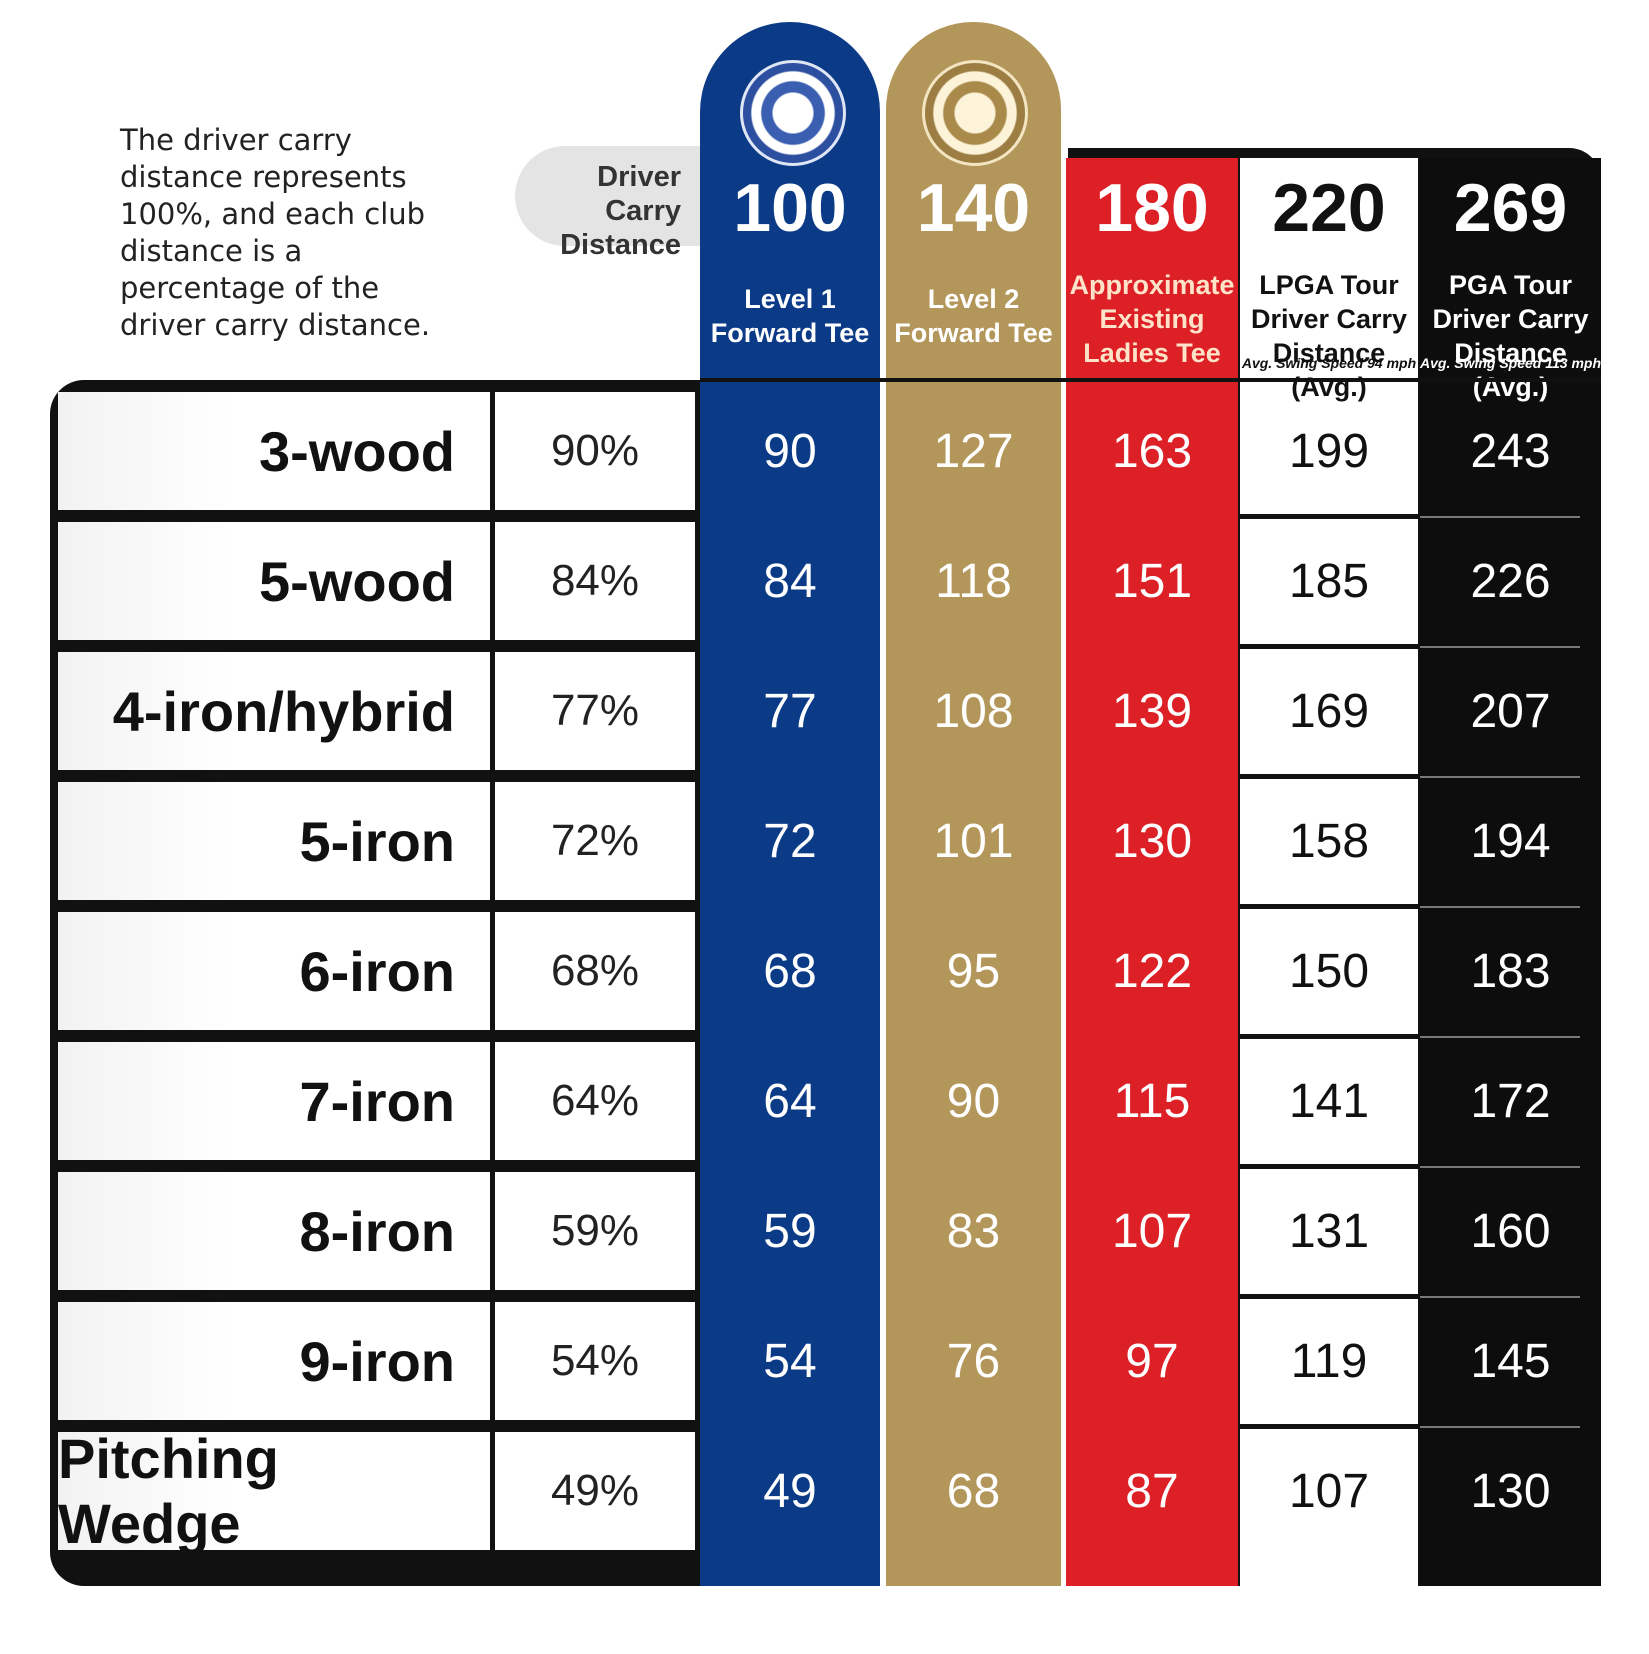  I want to click on distance-cell-4: 130, so click(1510, 1491).